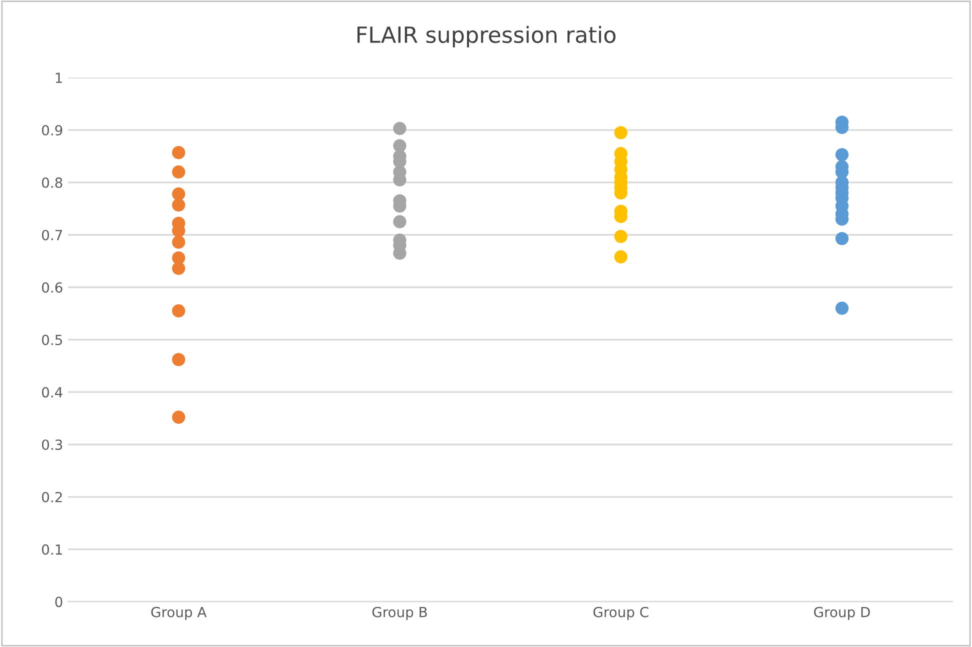 This screenshot has width=972, height=647. Describe the element at coordinates (52, 287) in the screenshot. I see `y-tick-label: 0.6` at that location.